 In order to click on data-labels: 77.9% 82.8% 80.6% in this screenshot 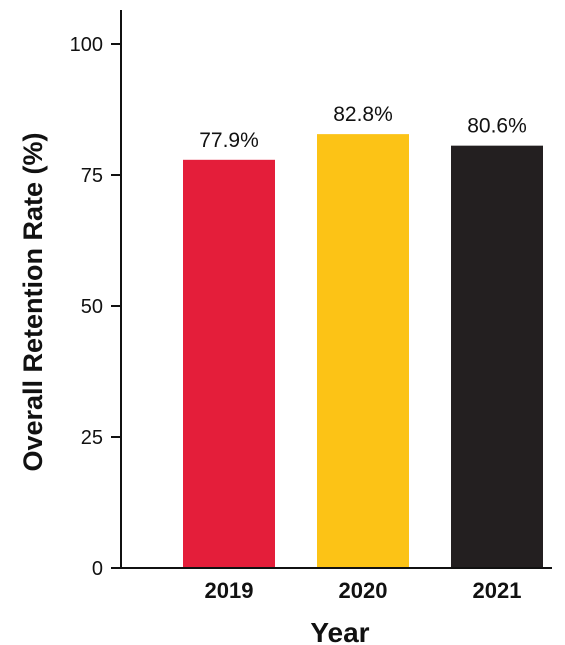, I will do `click(363, 127)`.